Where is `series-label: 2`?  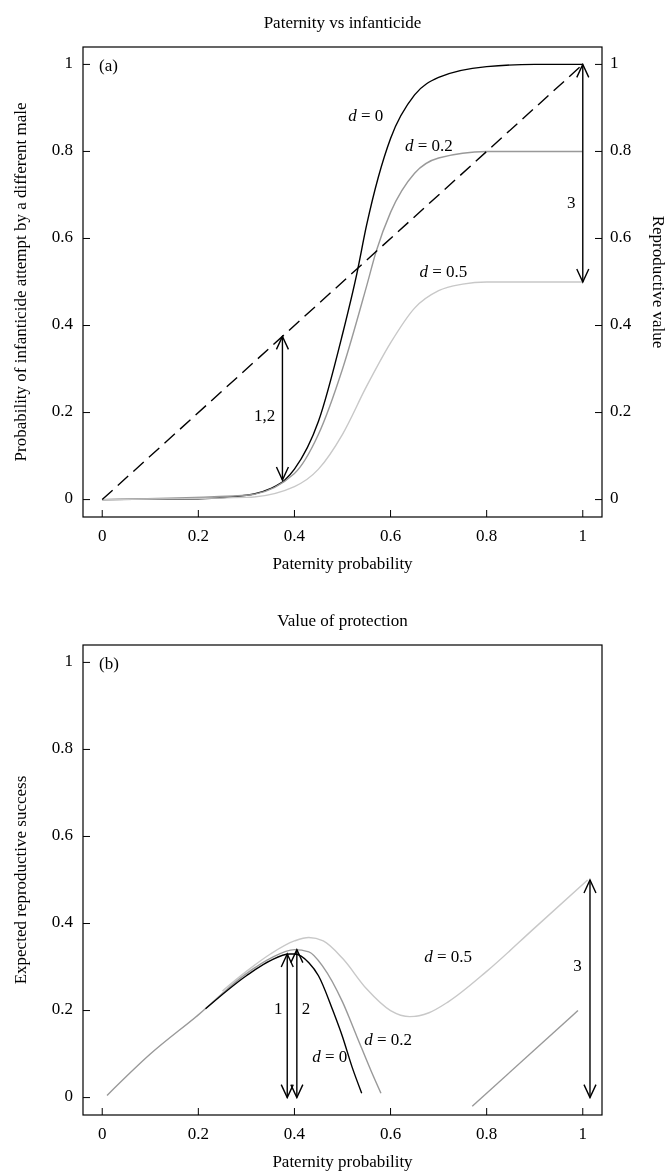
series-label: 2 is located at coordinates (306, 1009).